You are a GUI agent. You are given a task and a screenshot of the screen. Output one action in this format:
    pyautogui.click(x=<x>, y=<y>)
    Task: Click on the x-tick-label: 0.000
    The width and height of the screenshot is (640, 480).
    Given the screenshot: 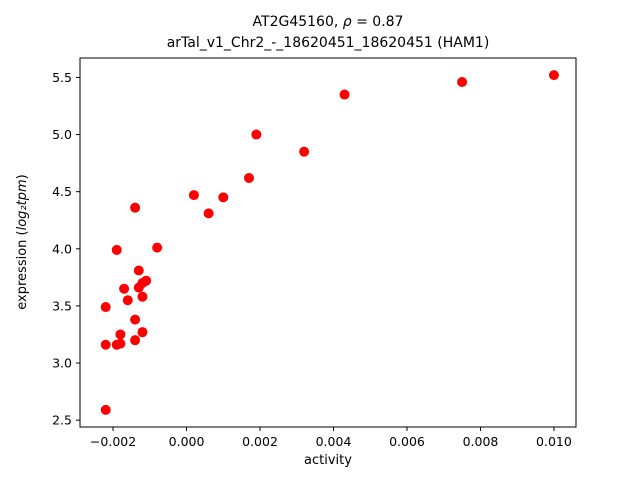 What is the action you would take?
    pyautogui.click(x=187, y=441)
    